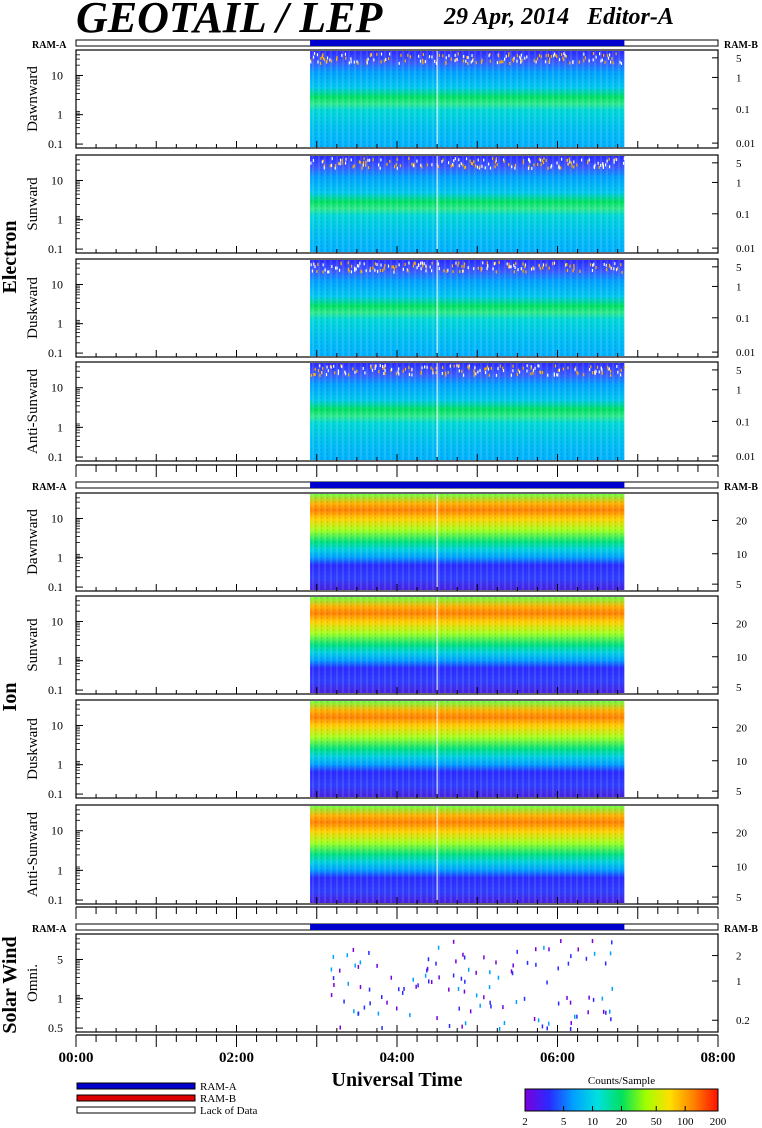 The width and height of the screenshot is (762, 1128). What do you see at coordinates (745, 144) in the screenshot?
I see `y-tick-right: 0.01` at bounding box center [745, 144].